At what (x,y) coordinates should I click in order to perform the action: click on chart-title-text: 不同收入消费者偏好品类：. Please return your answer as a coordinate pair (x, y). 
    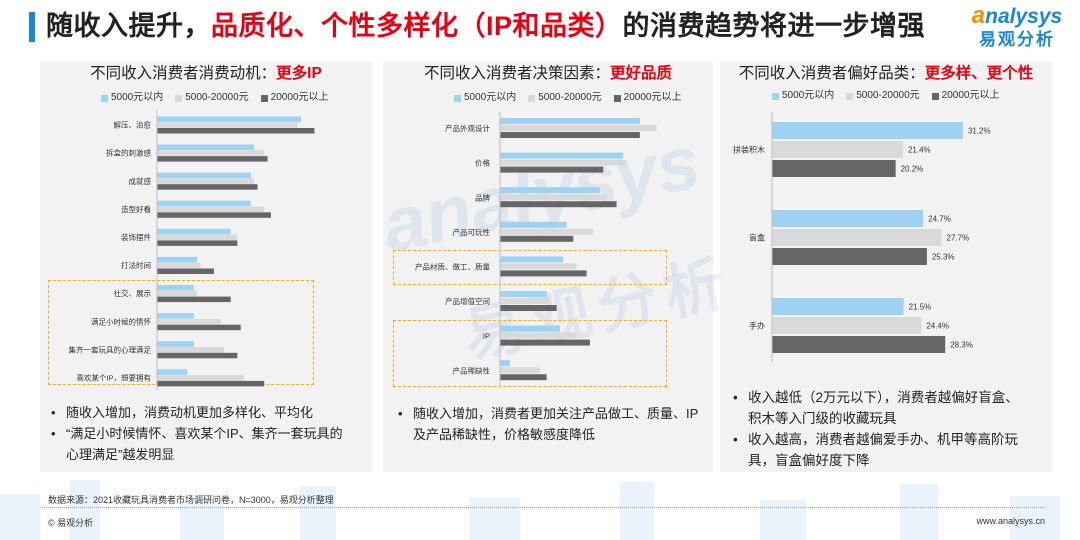
    Looking at the image, I should click on (831, 73).